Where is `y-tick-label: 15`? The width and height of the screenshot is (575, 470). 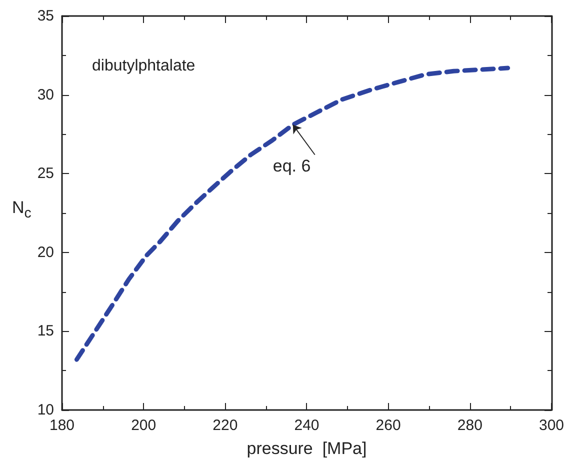 y-tick-label: 15 is located at coordinates (45, 331).